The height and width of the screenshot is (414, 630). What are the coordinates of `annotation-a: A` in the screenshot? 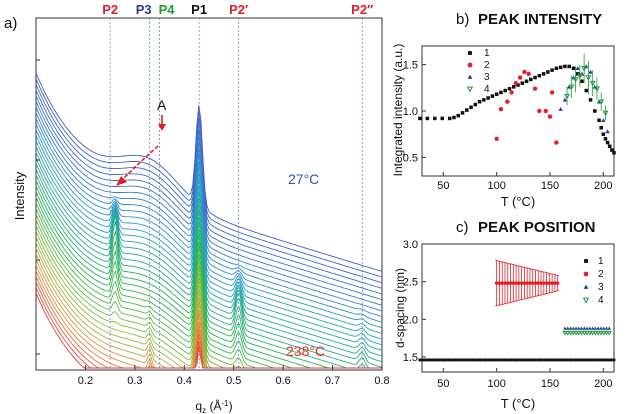 It's located at (162, 105).